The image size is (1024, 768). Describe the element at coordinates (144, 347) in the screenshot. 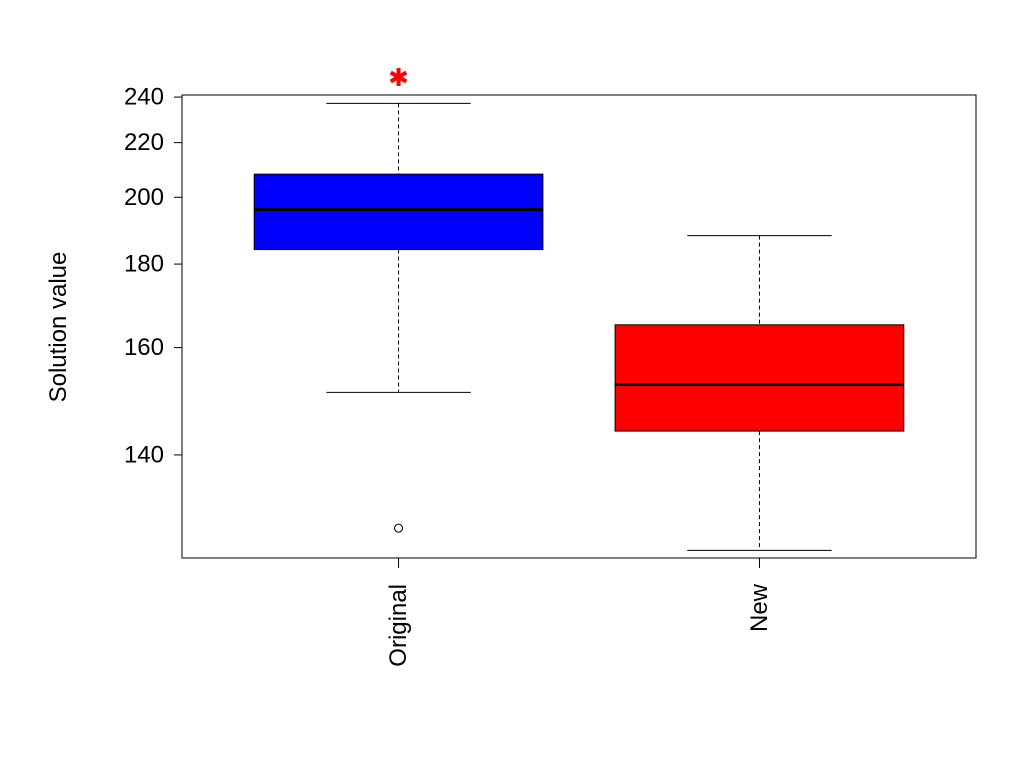

I see `y-tick-label: 160` at that location.